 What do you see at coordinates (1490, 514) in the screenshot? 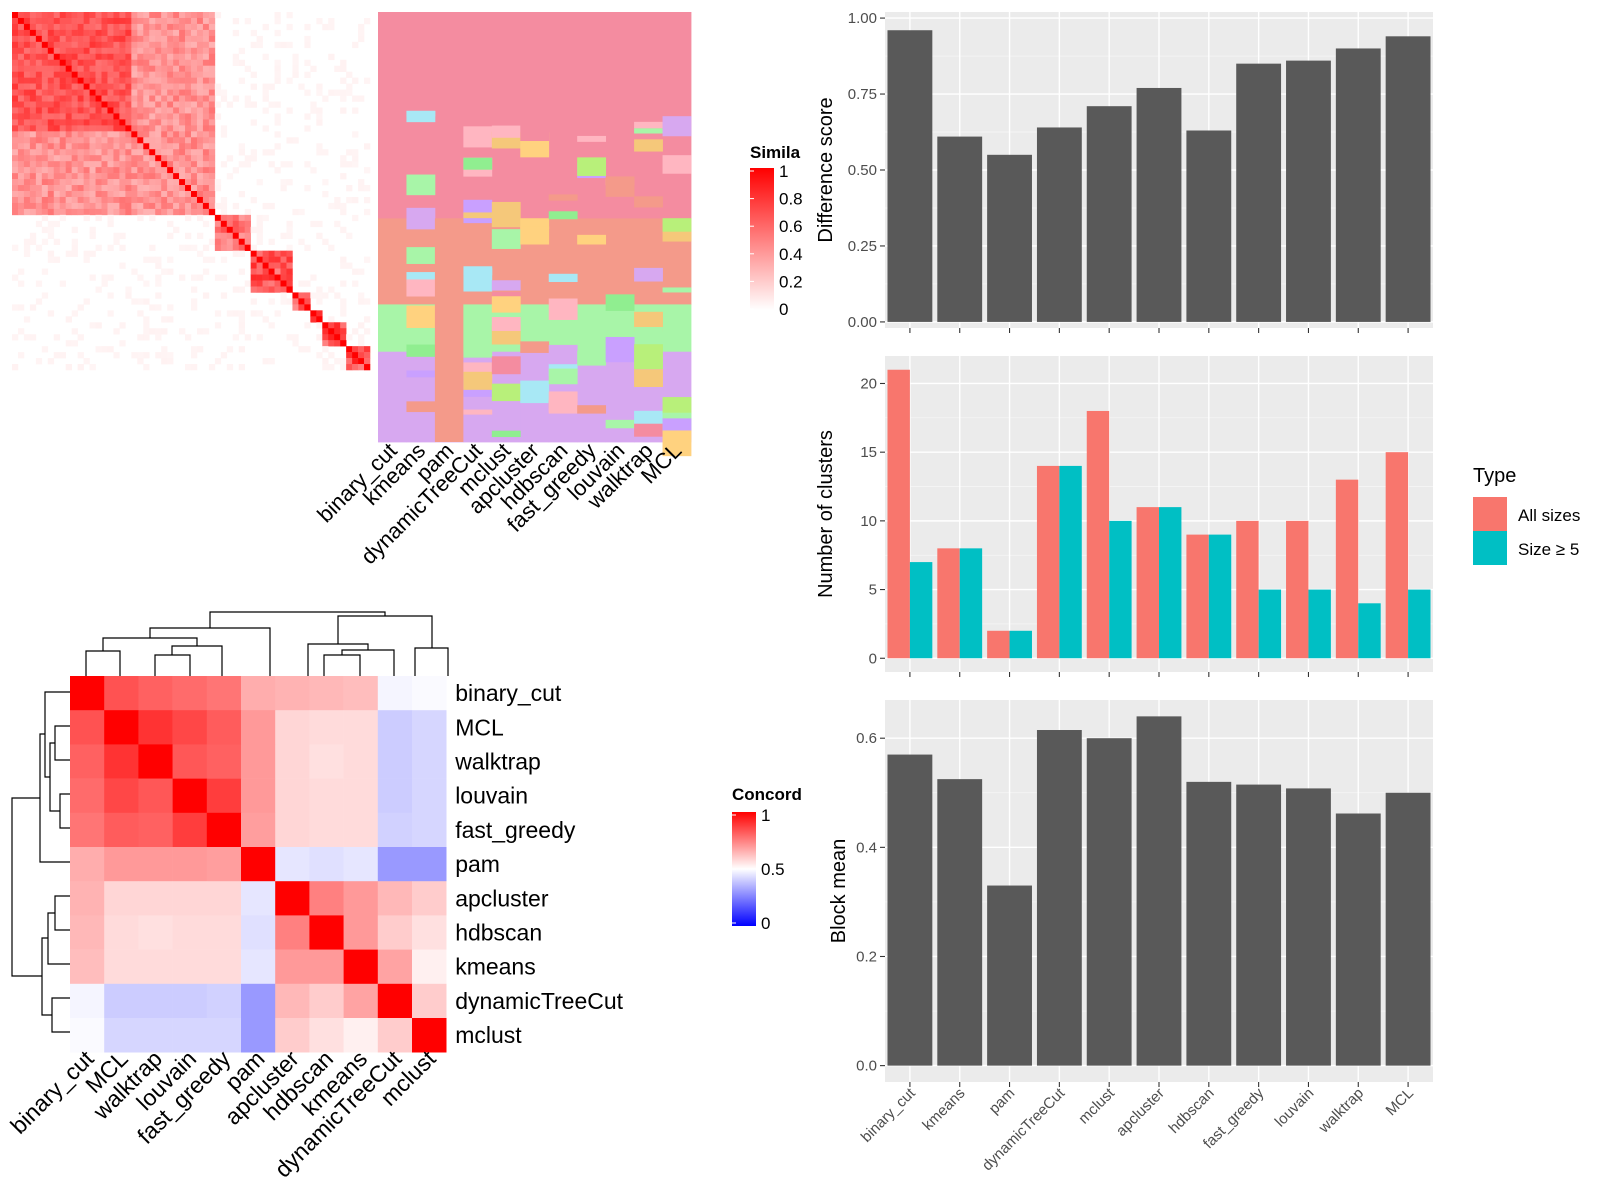
I see `legend-swatch-all-sizes` at bounding box center [1490, 514].